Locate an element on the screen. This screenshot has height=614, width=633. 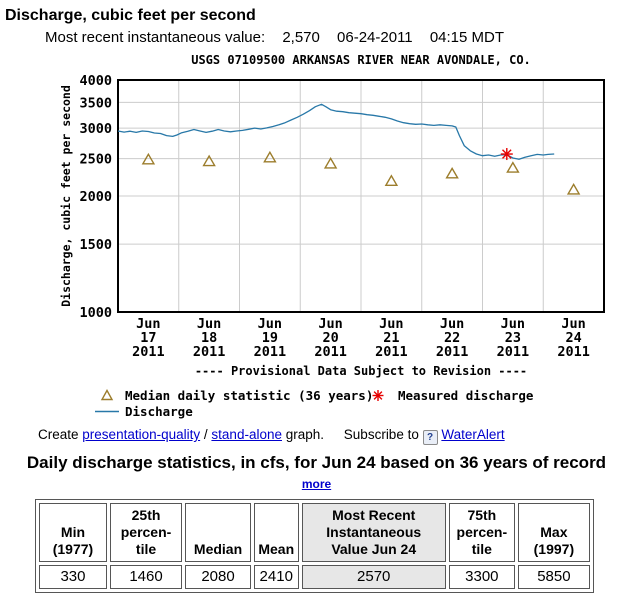
most-recent-time: 04:15 MDT is located at coordinates (467, 37).